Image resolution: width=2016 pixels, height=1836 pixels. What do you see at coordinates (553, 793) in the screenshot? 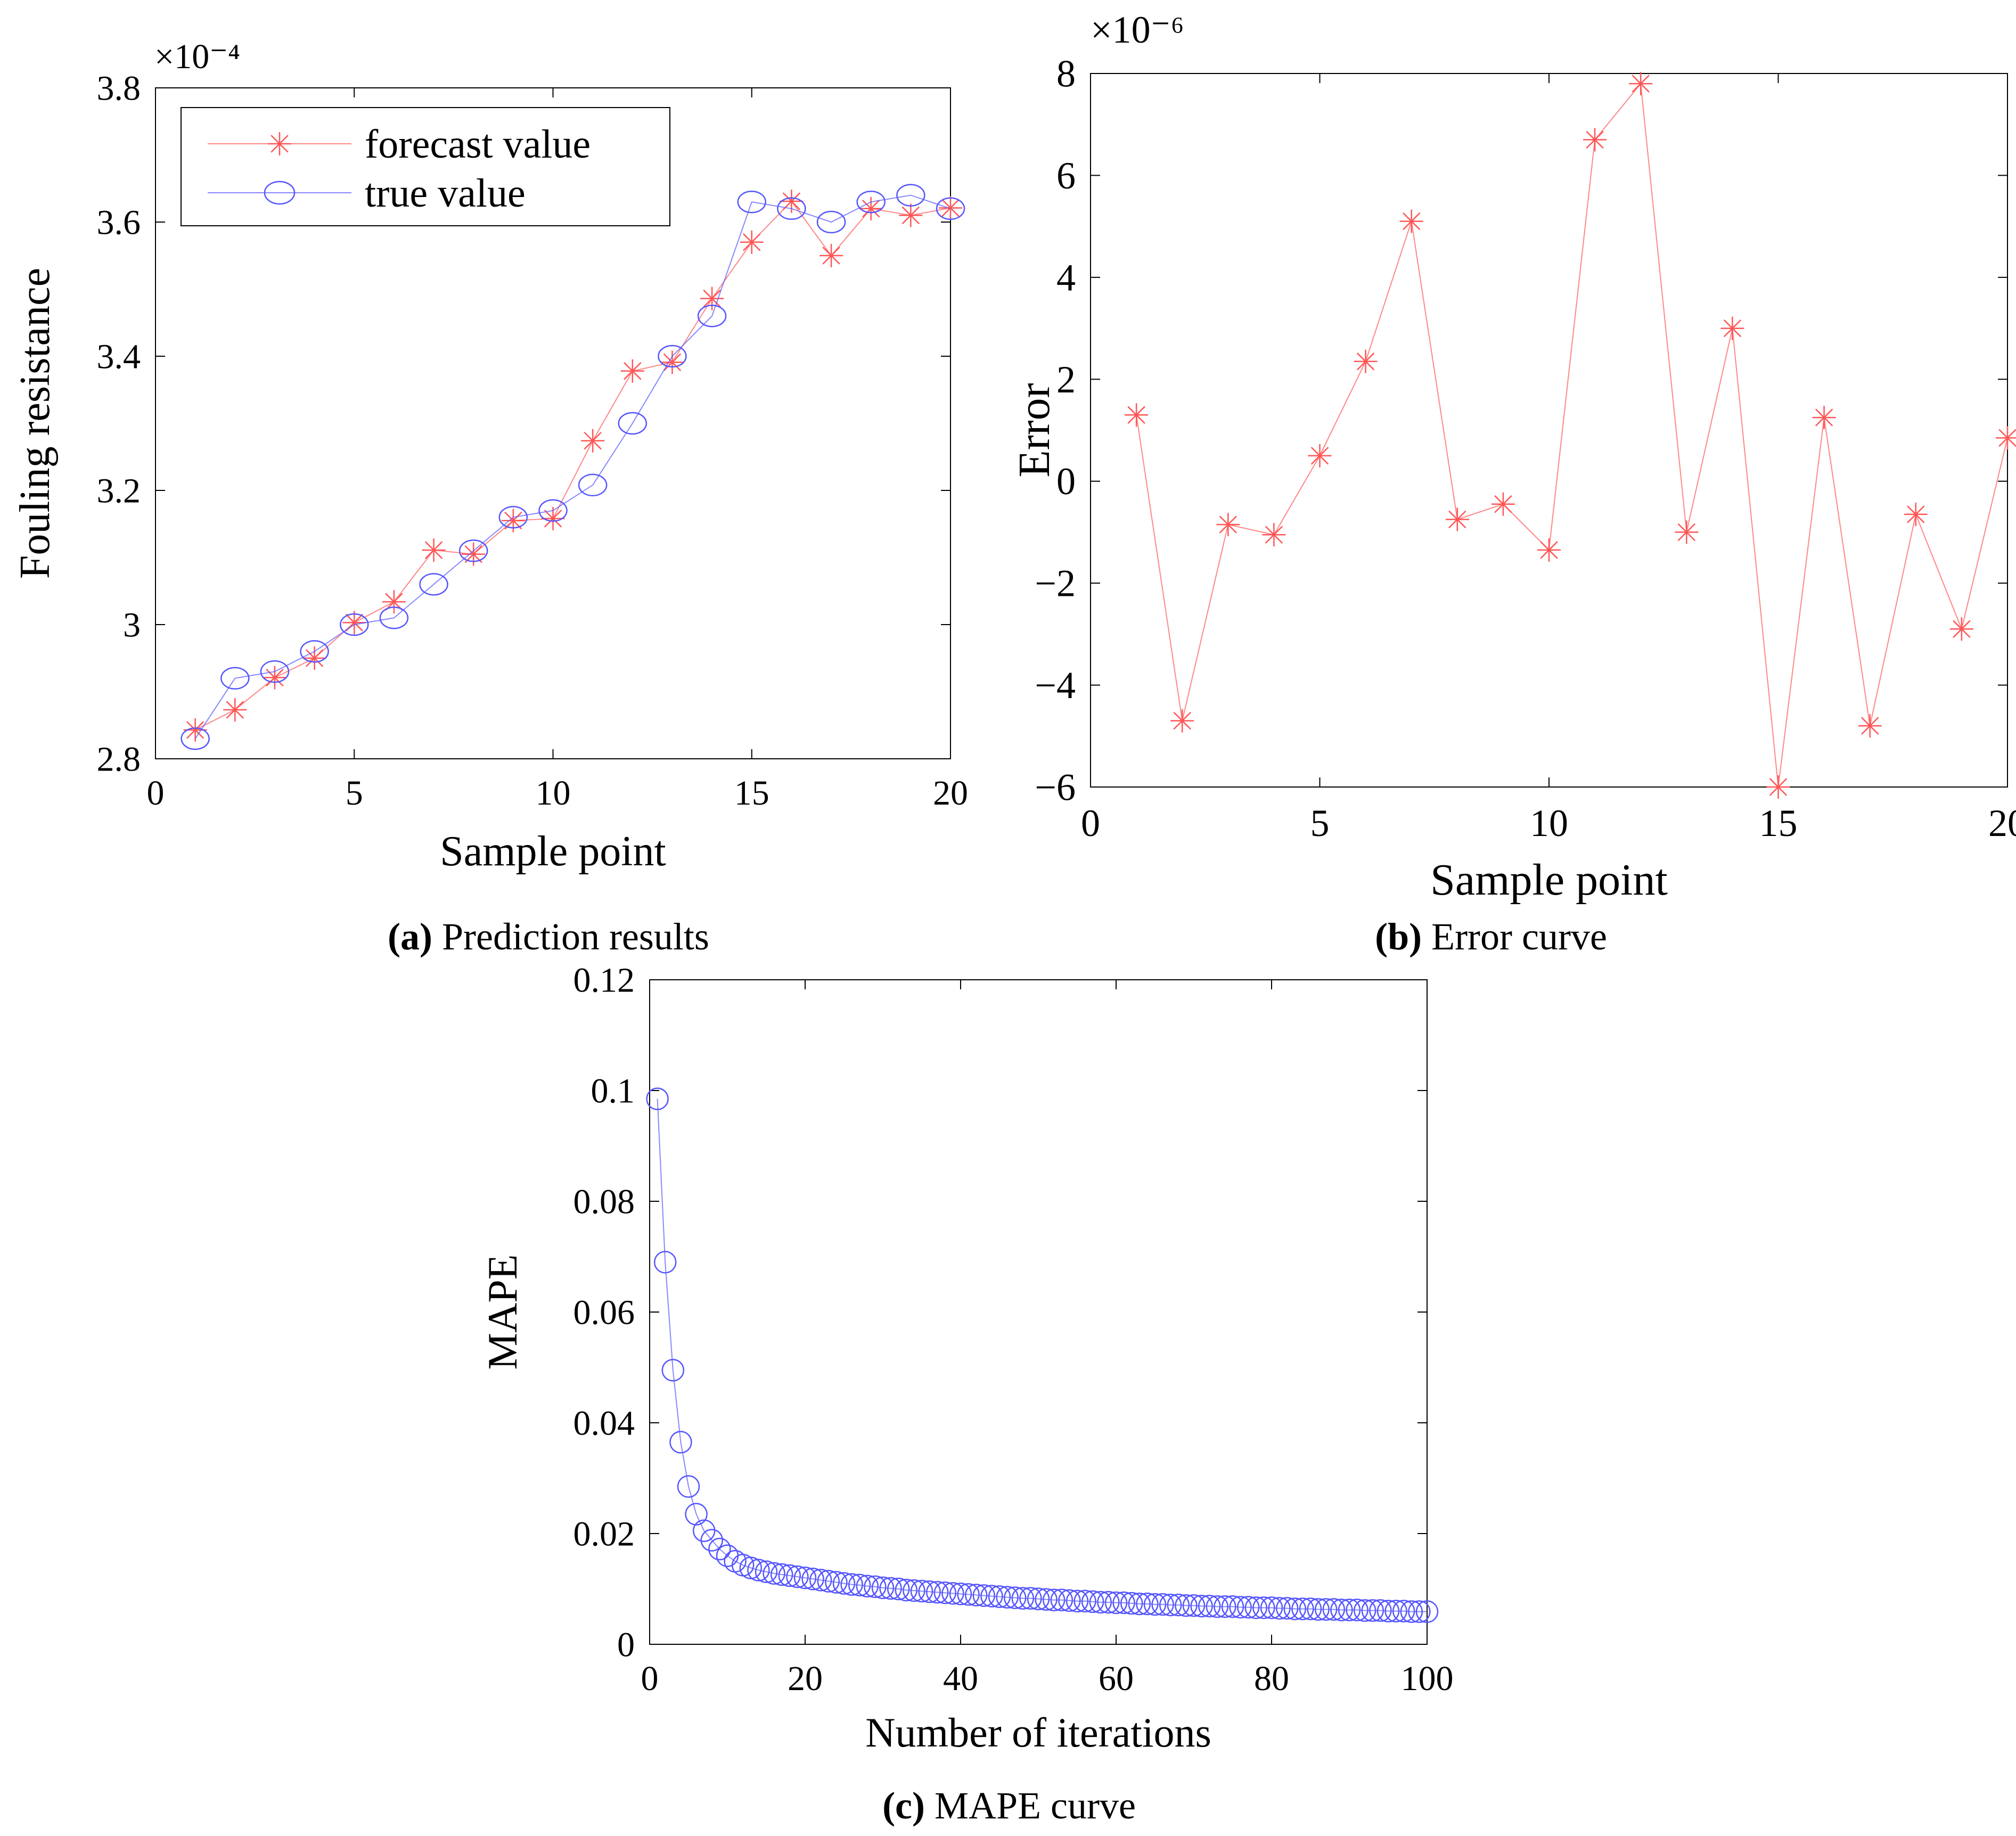
I see `x-tick-label: 10` at bounding box center [553, 793].